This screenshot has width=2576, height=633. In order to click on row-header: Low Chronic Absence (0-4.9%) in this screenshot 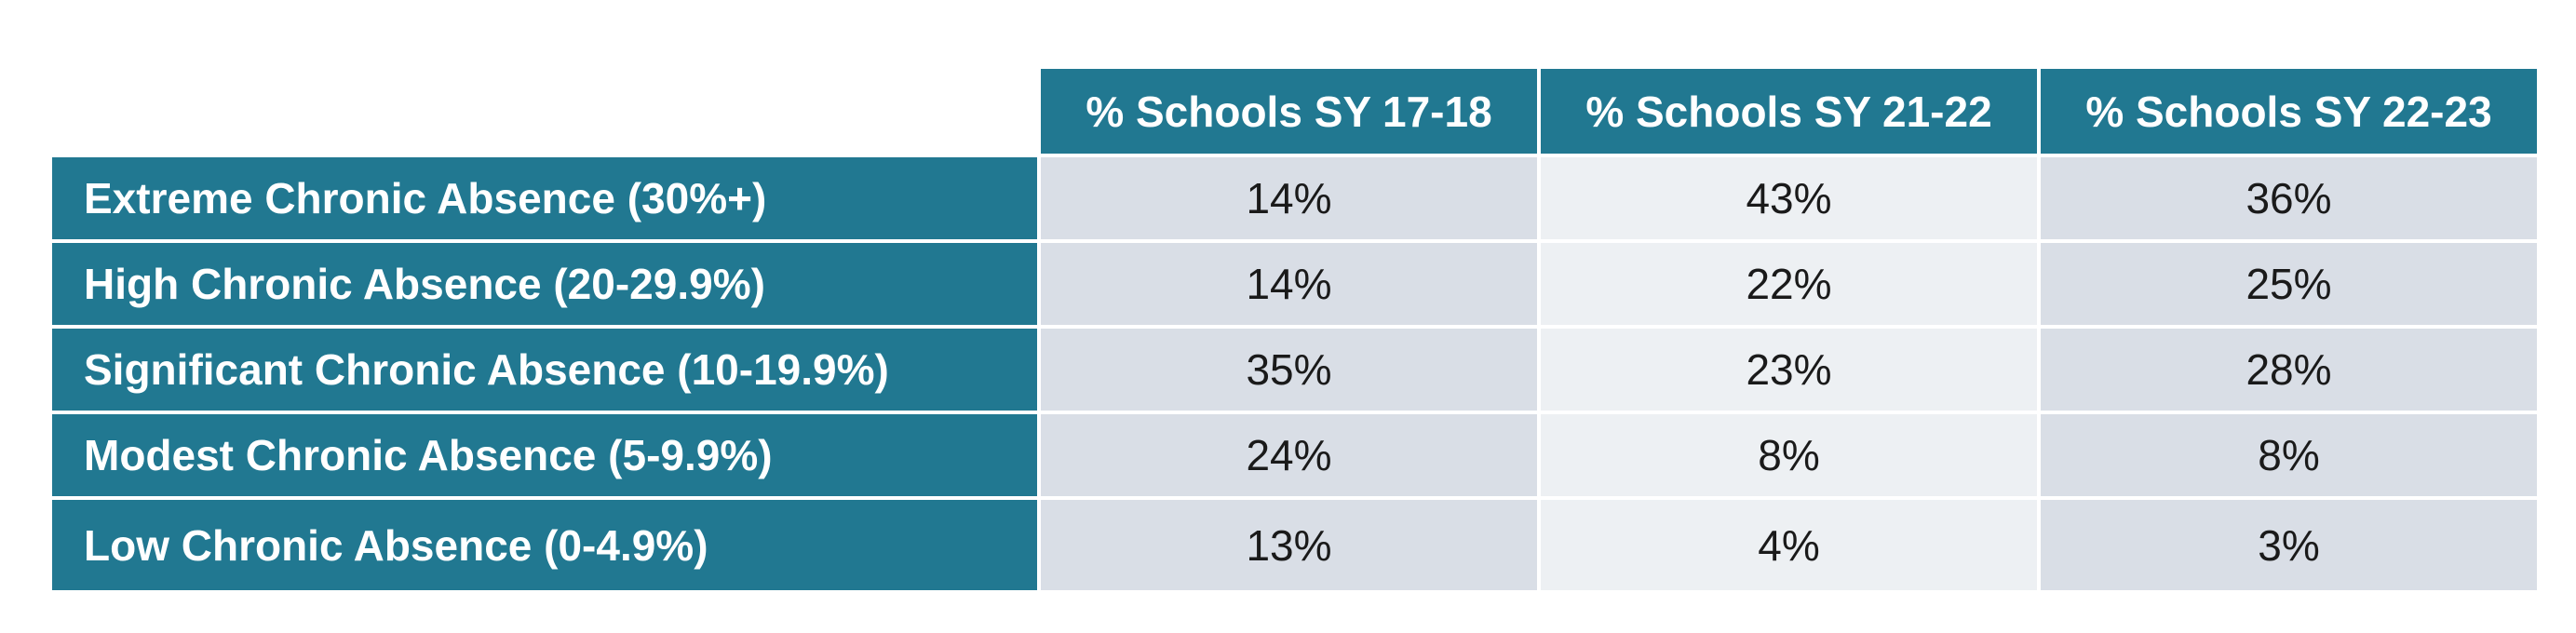, I will do `click(544, 545)`.